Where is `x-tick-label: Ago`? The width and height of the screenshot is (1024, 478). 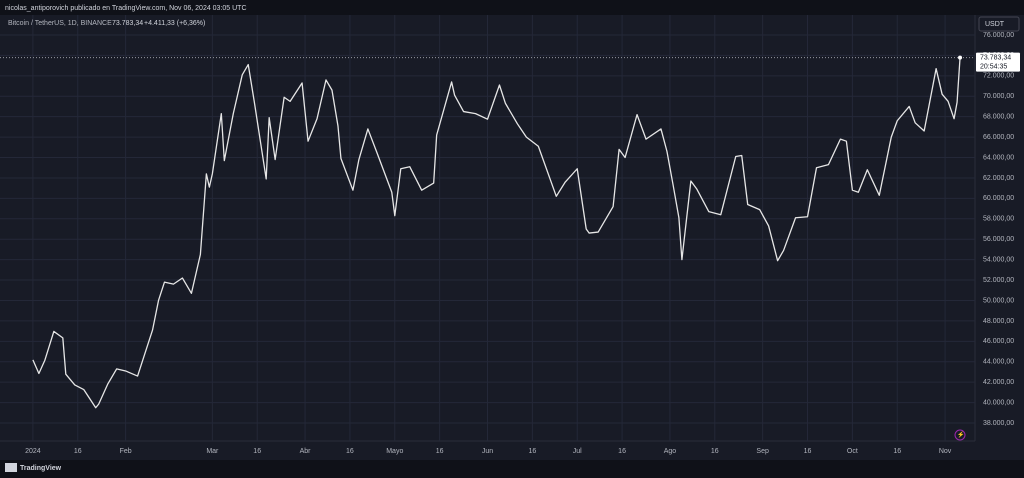
x-tick-label: Ago is located at coordinates (670, 451).